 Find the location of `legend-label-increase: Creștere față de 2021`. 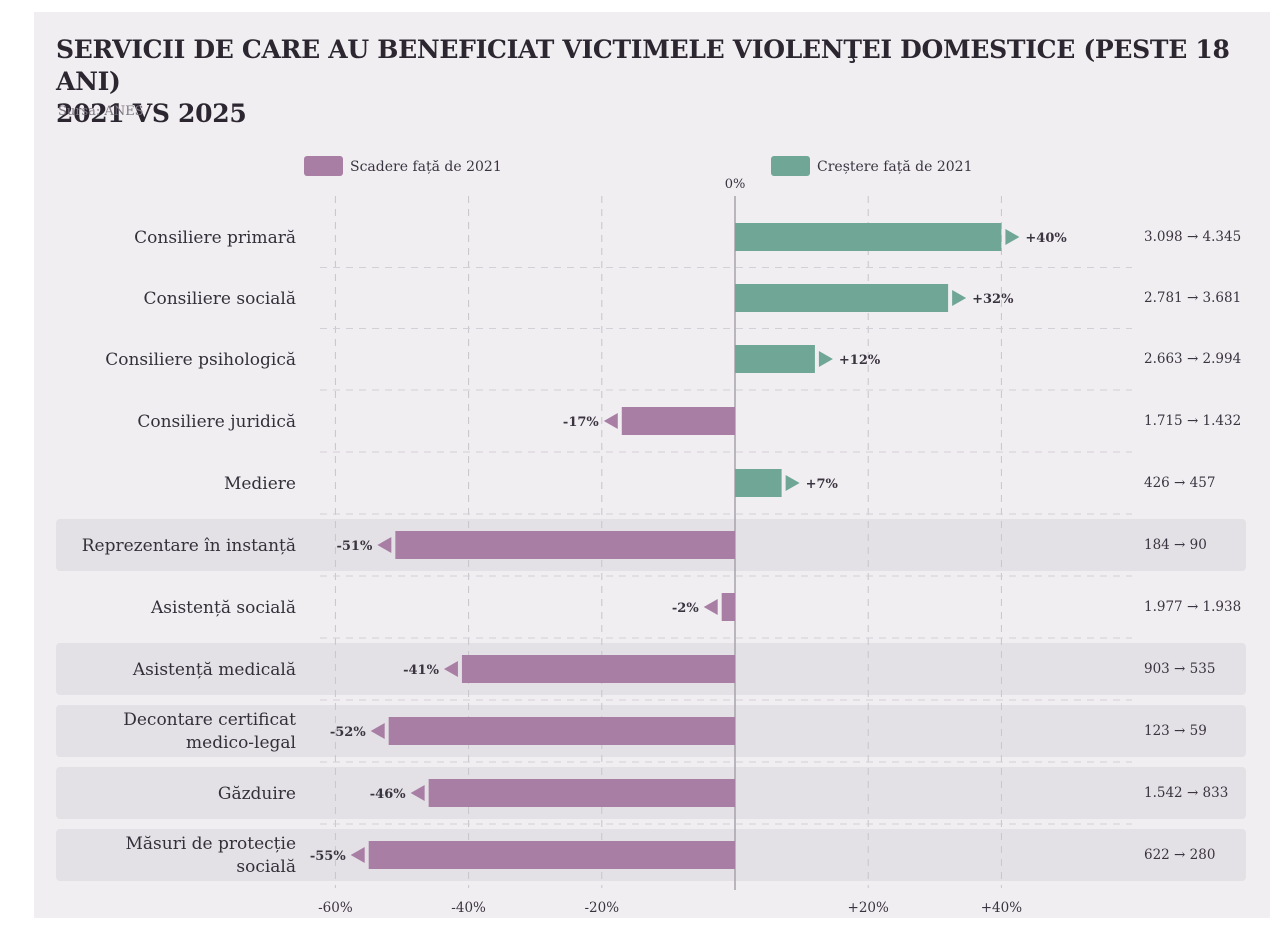

legend-label-increase: Creștere față de 2021 is located at coordinates (895, 167).